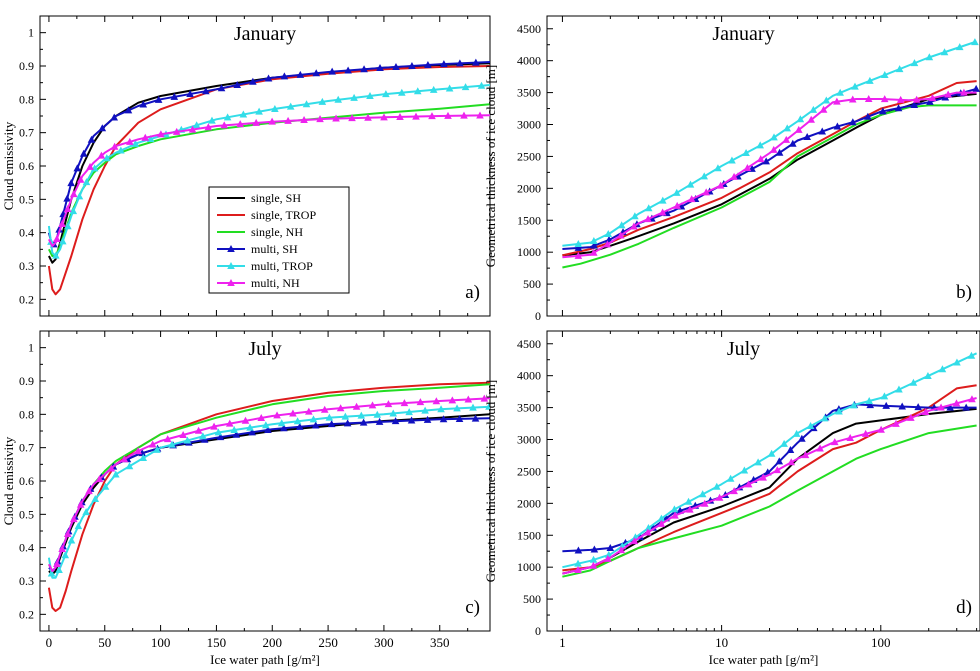 The image size is (980, 671). I want to click on y-tick-label: 0.3, so click(26, 266).